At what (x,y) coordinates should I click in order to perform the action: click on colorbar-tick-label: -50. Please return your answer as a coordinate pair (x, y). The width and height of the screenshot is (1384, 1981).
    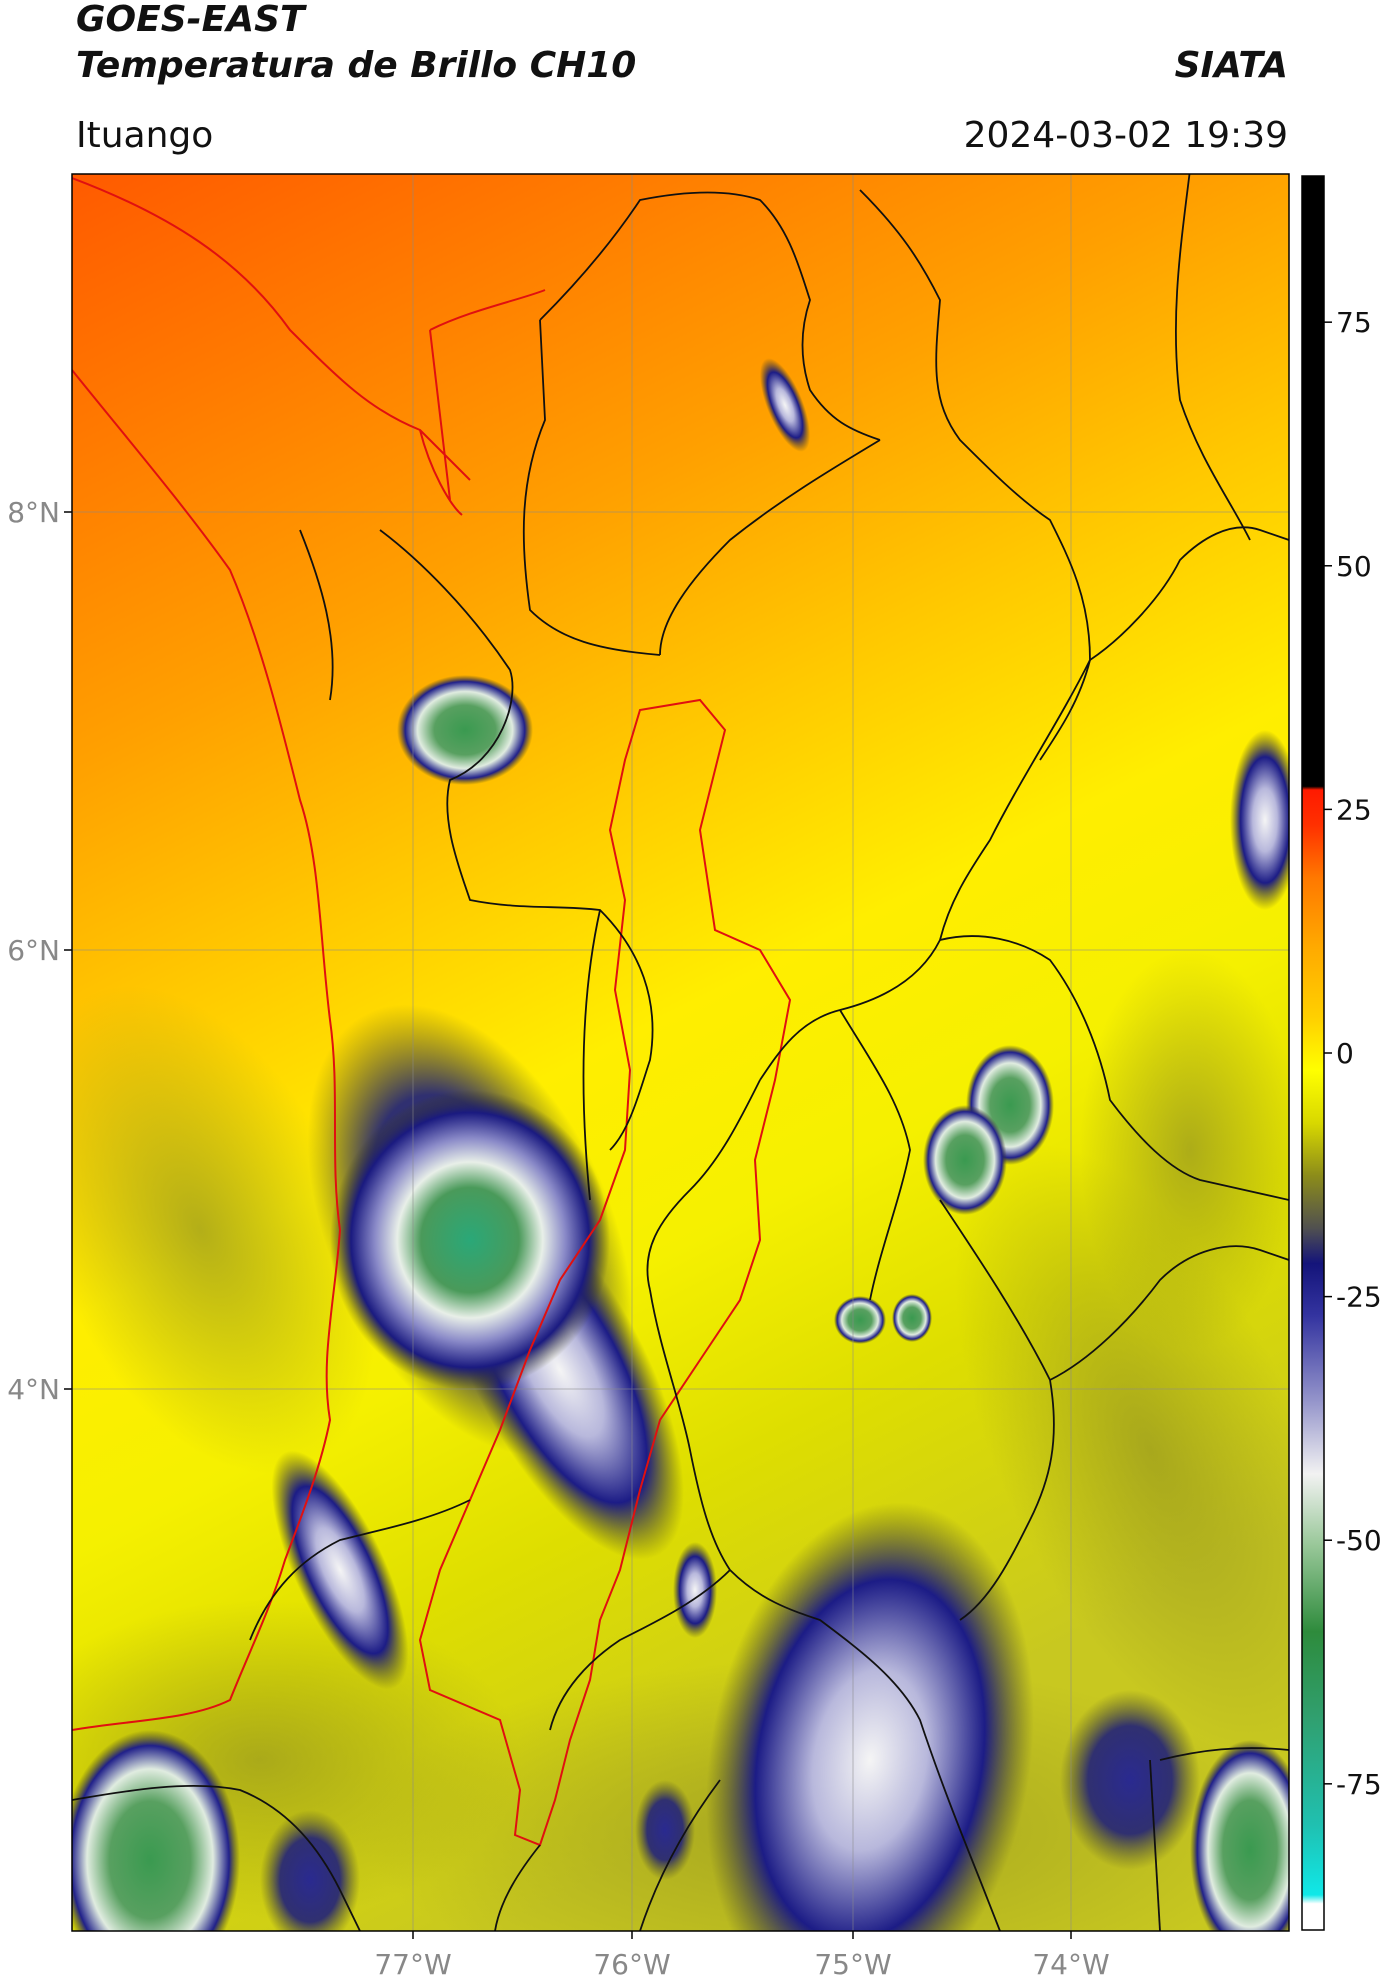
    Looking at the image, I should click on (1359, 1540).